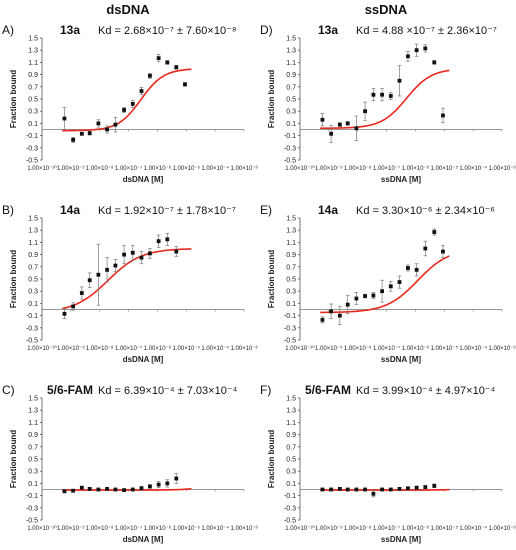 This screenshot has height=550, width=516. What do you see at coordinates (33, 292) in the screenshot?
I see `y-tick-label: 0.3` at bounding box center [33, 292].